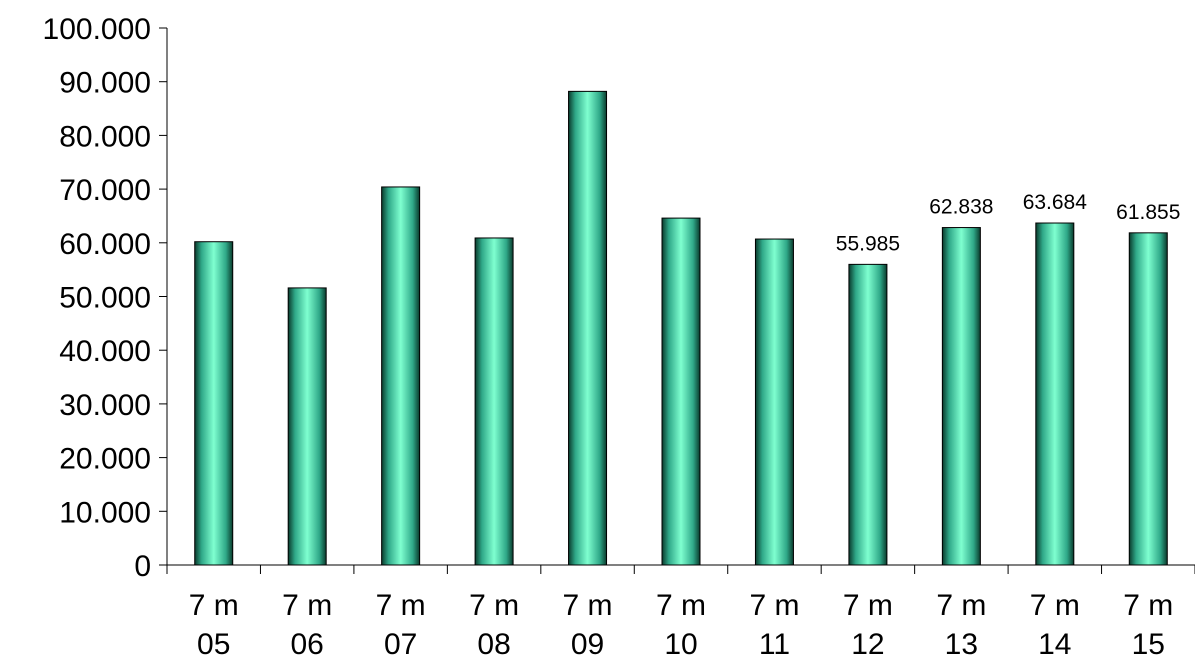 The image size is (1195, 662). Describe the element at coordinates (868, 625) in the screenshot. I see `x-tick-label: 7 m 12` at that location.